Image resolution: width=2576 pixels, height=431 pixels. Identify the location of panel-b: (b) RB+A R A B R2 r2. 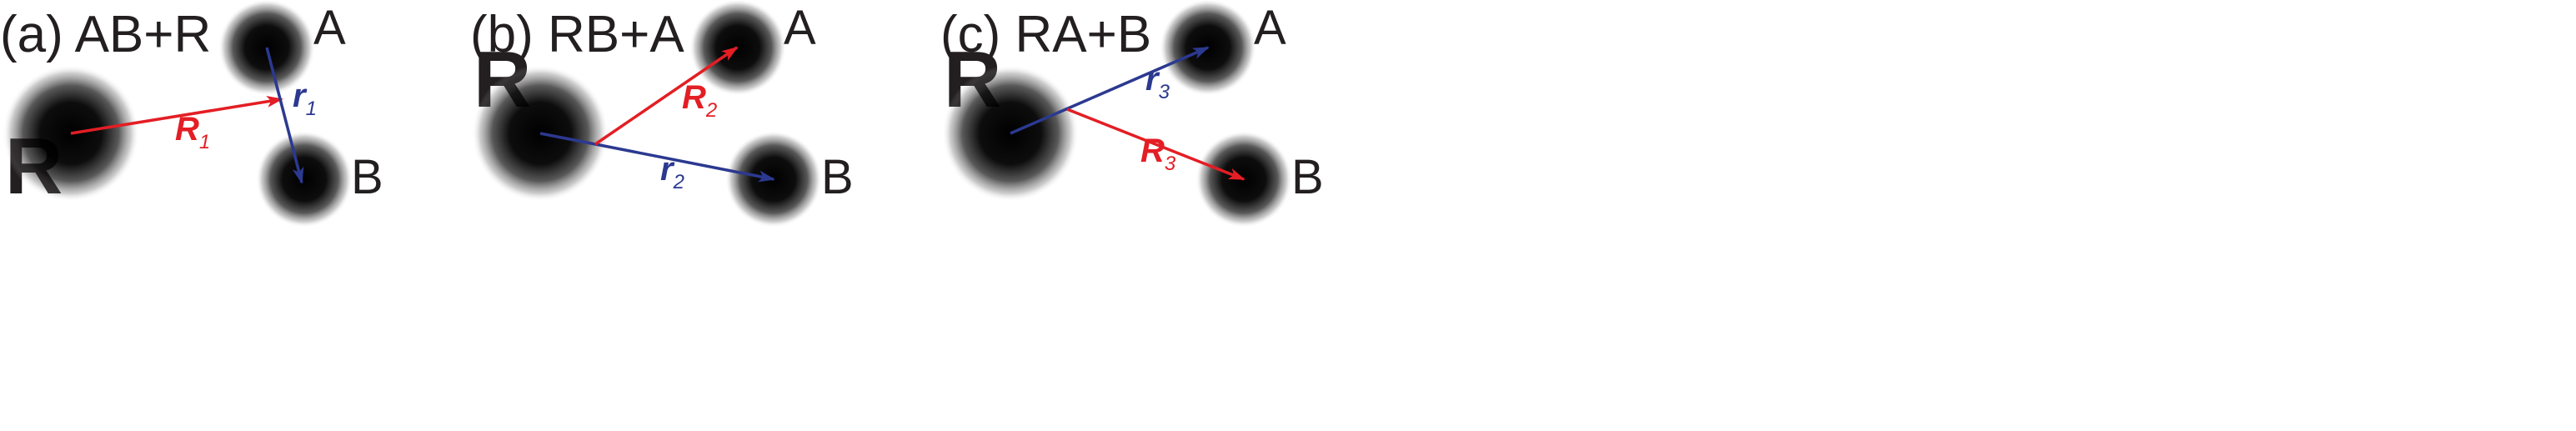
(662, 114).